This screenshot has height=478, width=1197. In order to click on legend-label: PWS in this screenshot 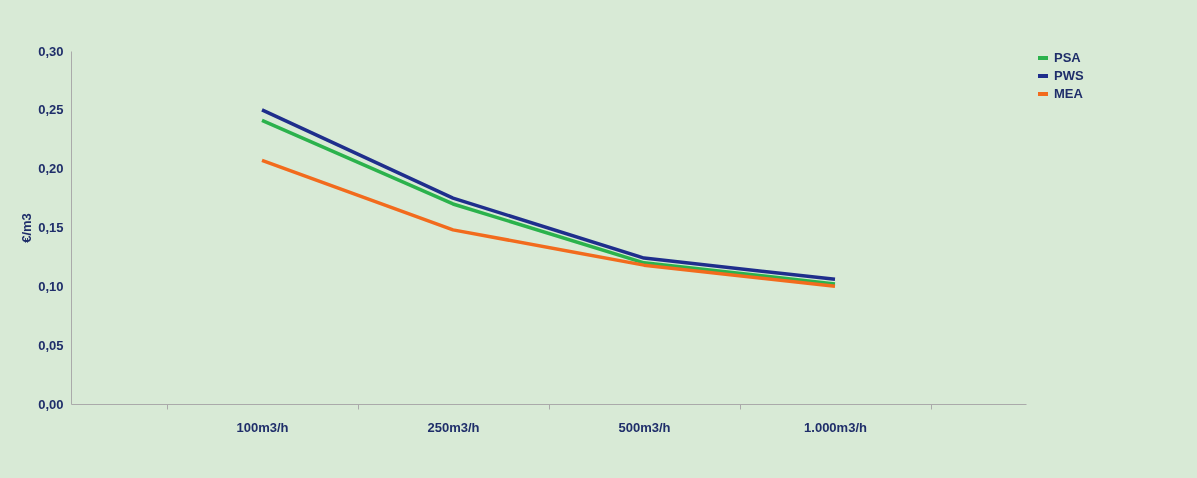, I will do `click(1069, 75)`.